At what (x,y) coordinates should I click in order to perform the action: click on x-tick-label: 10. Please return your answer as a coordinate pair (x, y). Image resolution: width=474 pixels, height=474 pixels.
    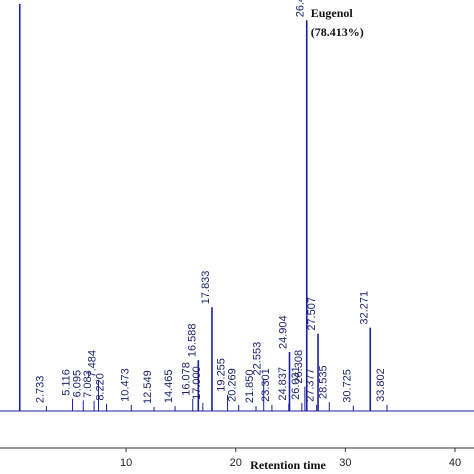
    Looking at the image, I should click on (126, 463).